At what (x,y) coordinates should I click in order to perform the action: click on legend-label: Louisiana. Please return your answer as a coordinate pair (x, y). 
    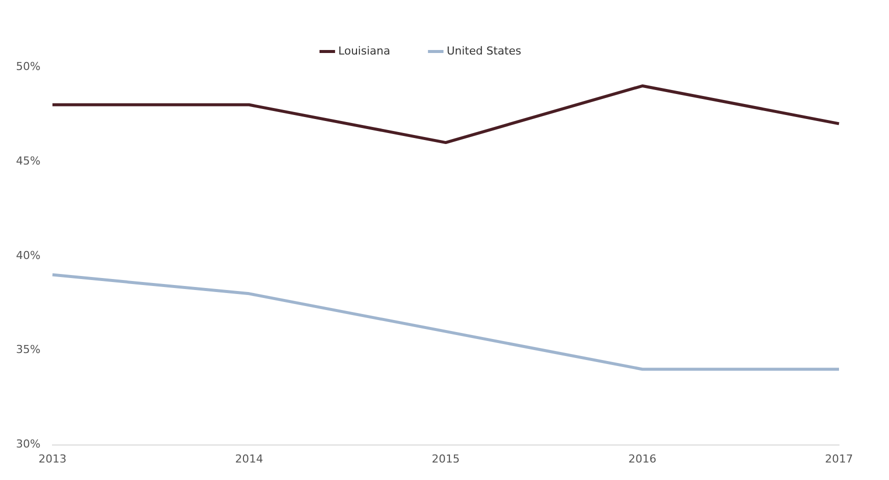
    Looking at the image, I should click on (364, 51).